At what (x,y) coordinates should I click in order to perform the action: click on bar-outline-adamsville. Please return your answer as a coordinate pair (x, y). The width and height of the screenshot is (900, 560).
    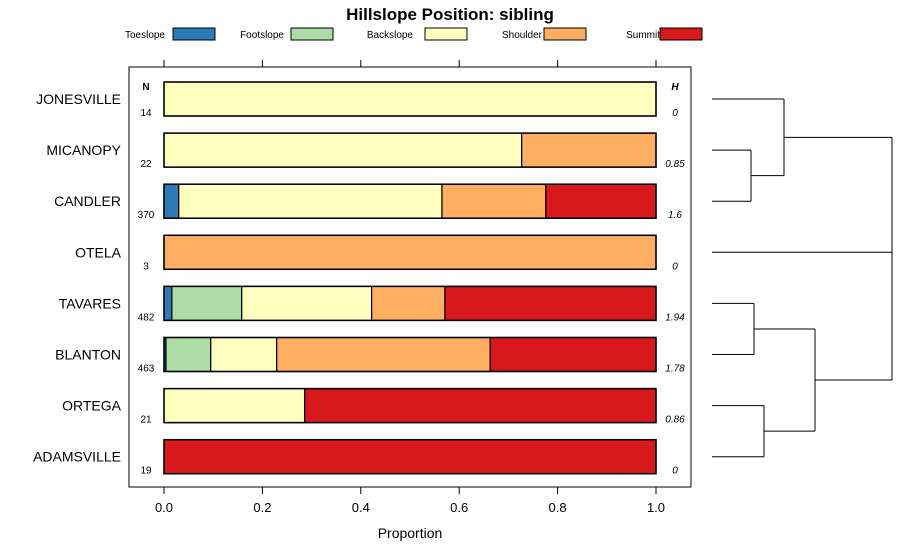
    Looking at the image, I should click on (410, 456).